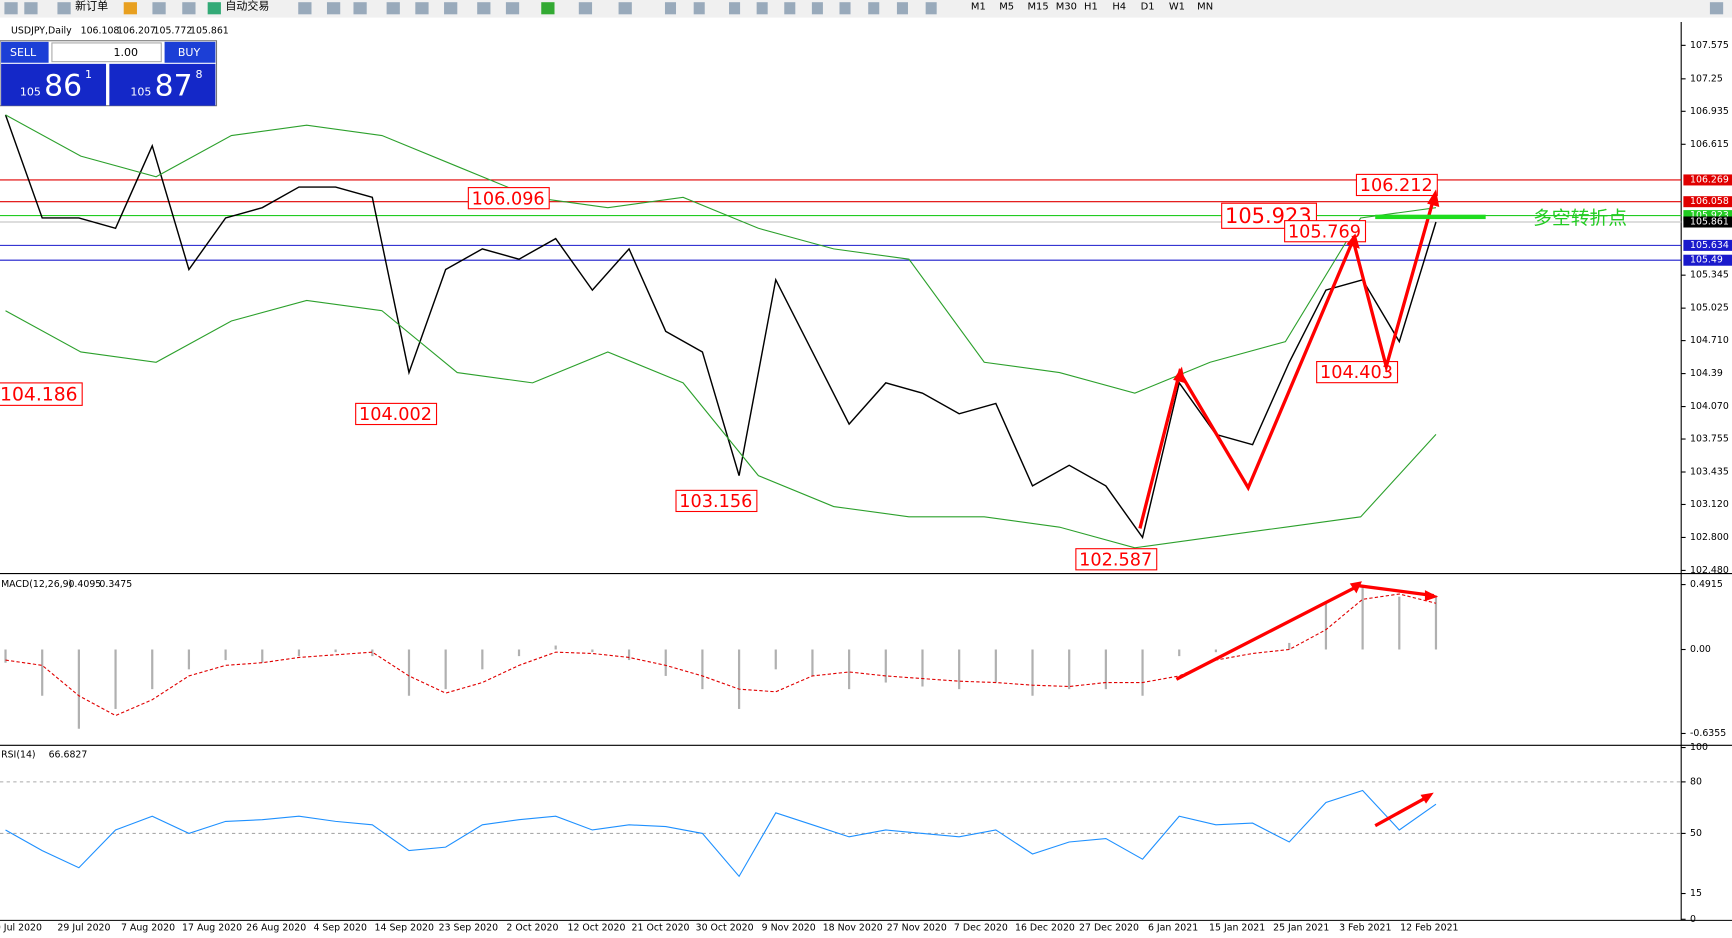 This screenshot has width=1732, height=938. Describe the element at coordinates (1580, 219) in the screenshot. I see `pivot-note: 多空转折点` at that location.